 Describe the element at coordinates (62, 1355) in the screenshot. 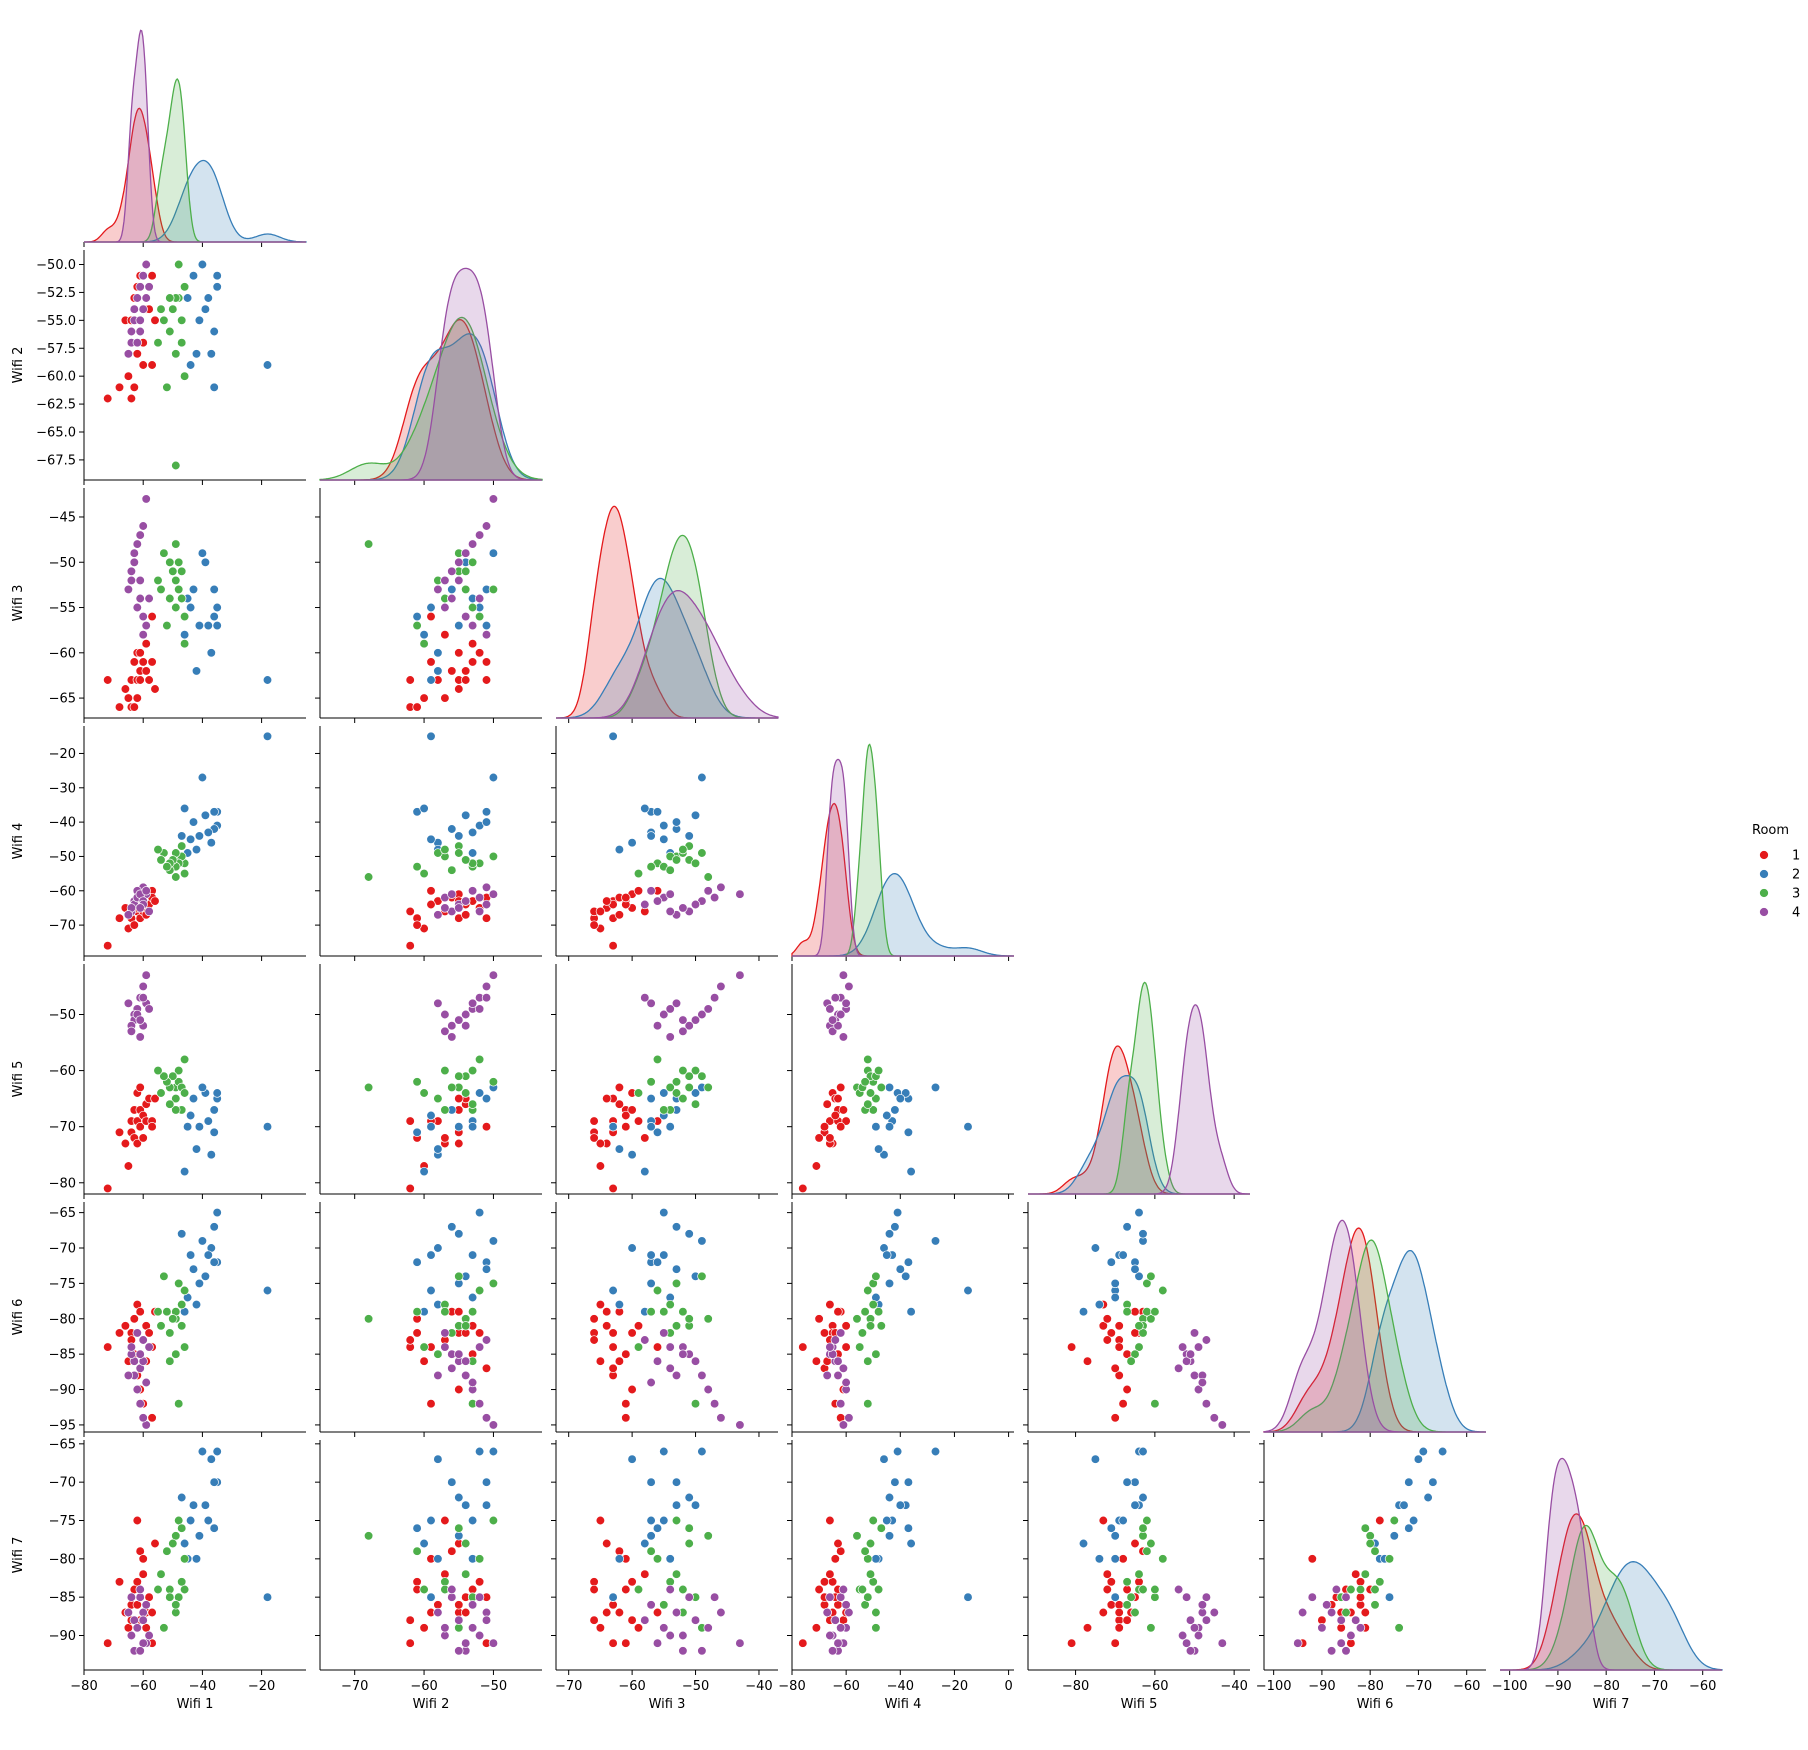

I see `y-tick-label: −85` at that location.